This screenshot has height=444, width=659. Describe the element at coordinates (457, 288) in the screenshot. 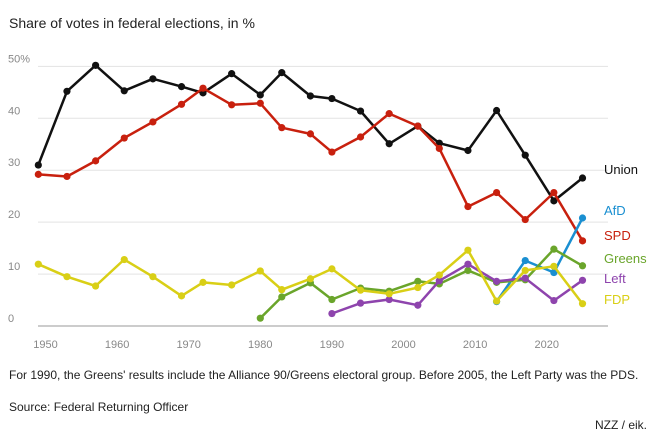

I see `series-line-left` at that location.